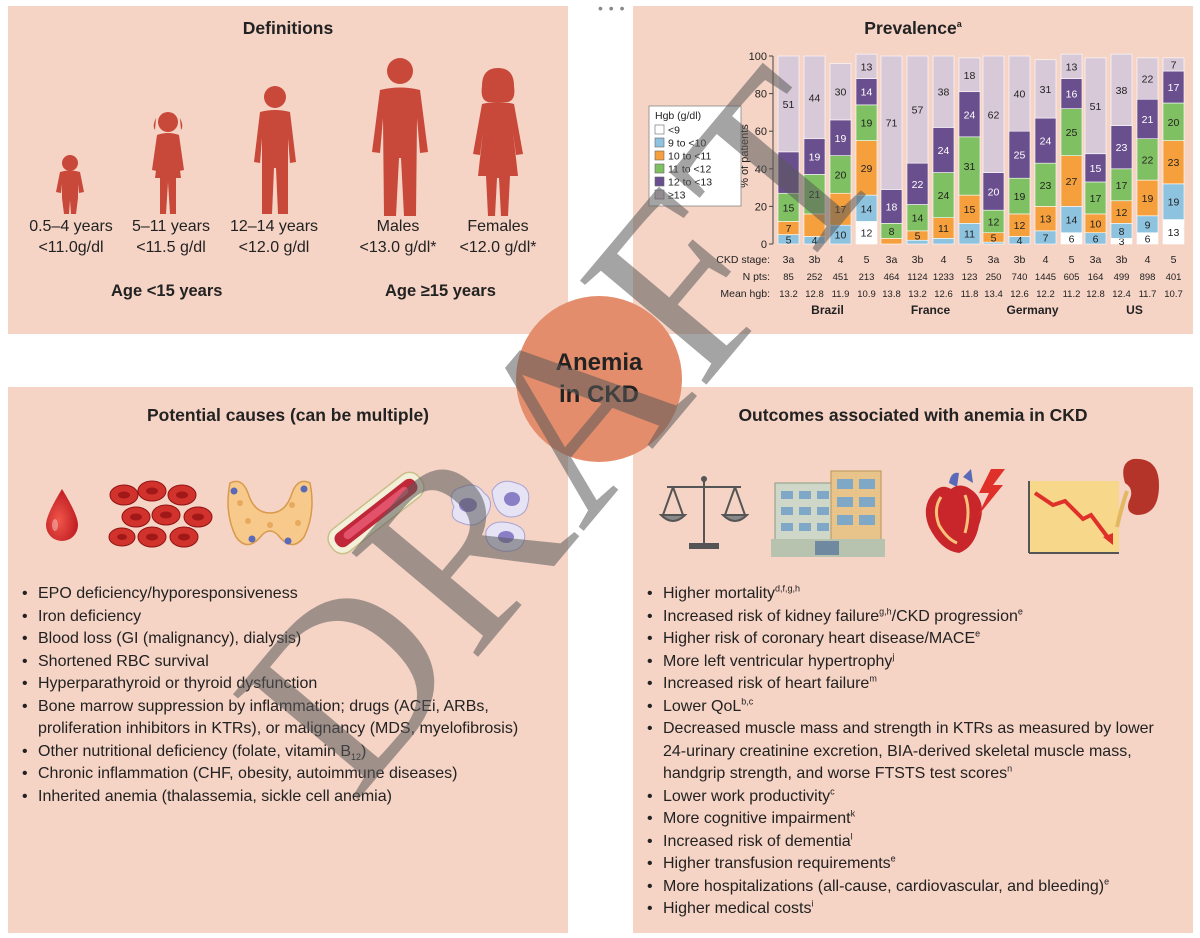  What do you see at coordinates (743, 260) in the screenshot?
I see `row-label: CKD stage:` at bounding box center [743, 260].